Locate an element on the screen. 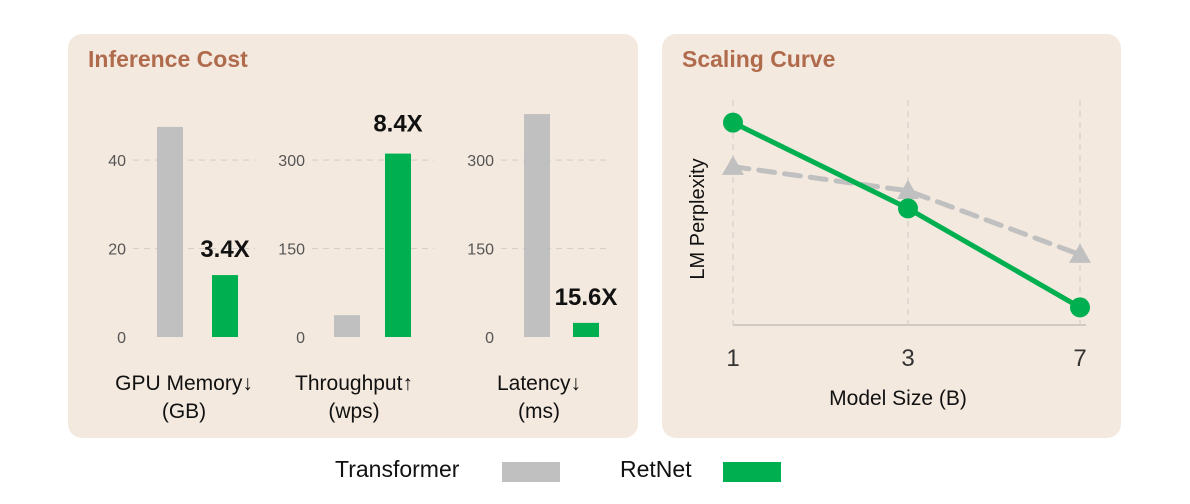 The width and height of the screenshot is (1190, 504). ratio-annotation: 15.6X is located at coordinates (586, 297).